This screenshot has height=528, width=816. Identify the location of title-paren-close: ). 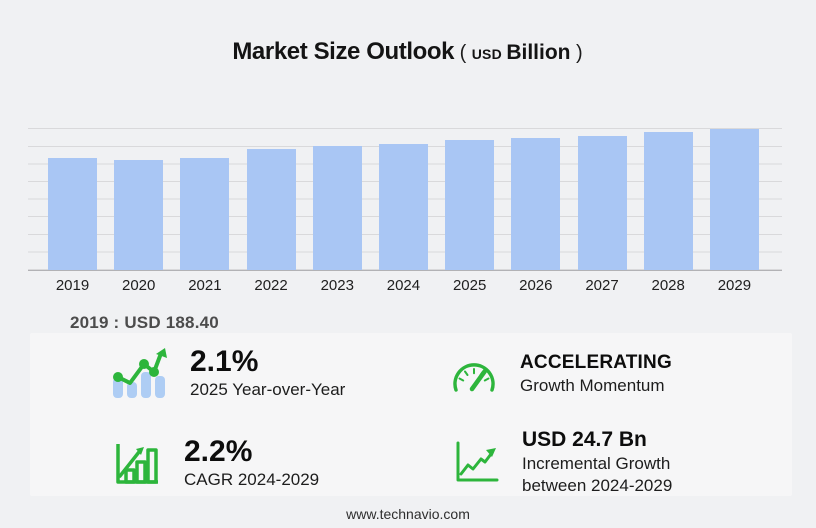
(579, 53).